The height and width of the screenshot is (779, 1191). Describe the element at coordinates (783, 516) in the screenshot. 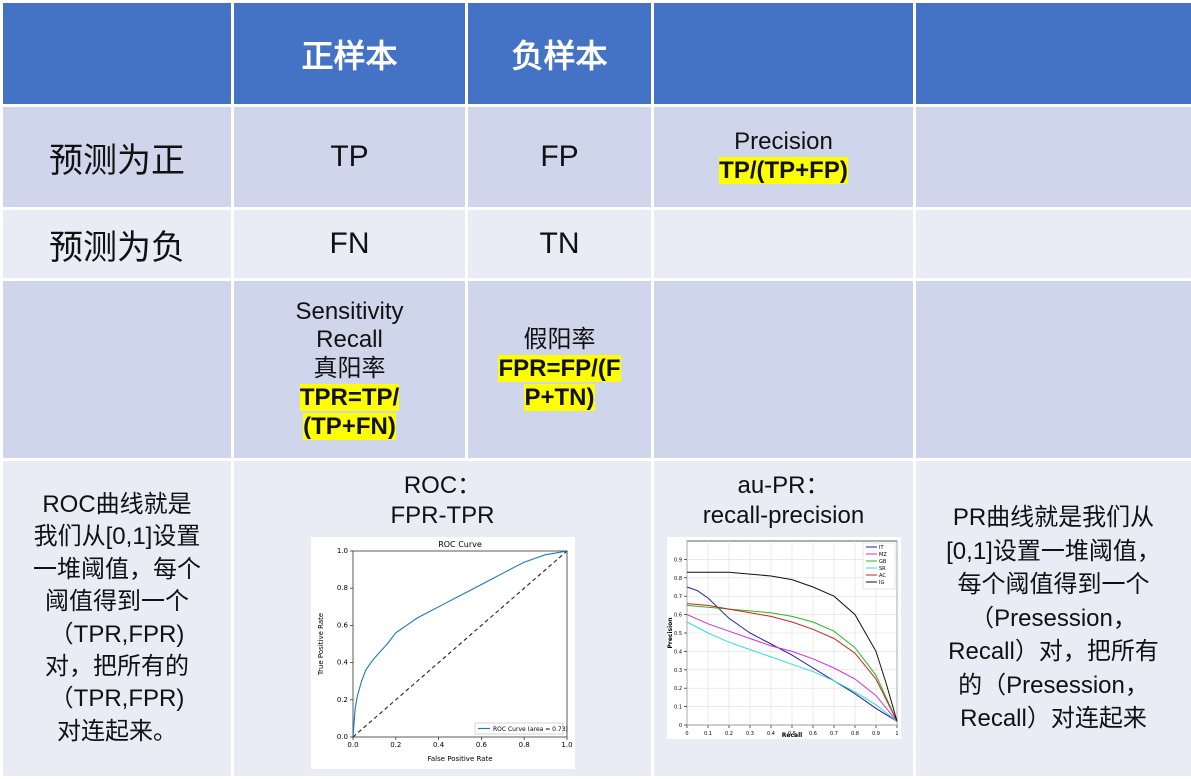

I see `pr-header-line2: recall-precision` at that location.